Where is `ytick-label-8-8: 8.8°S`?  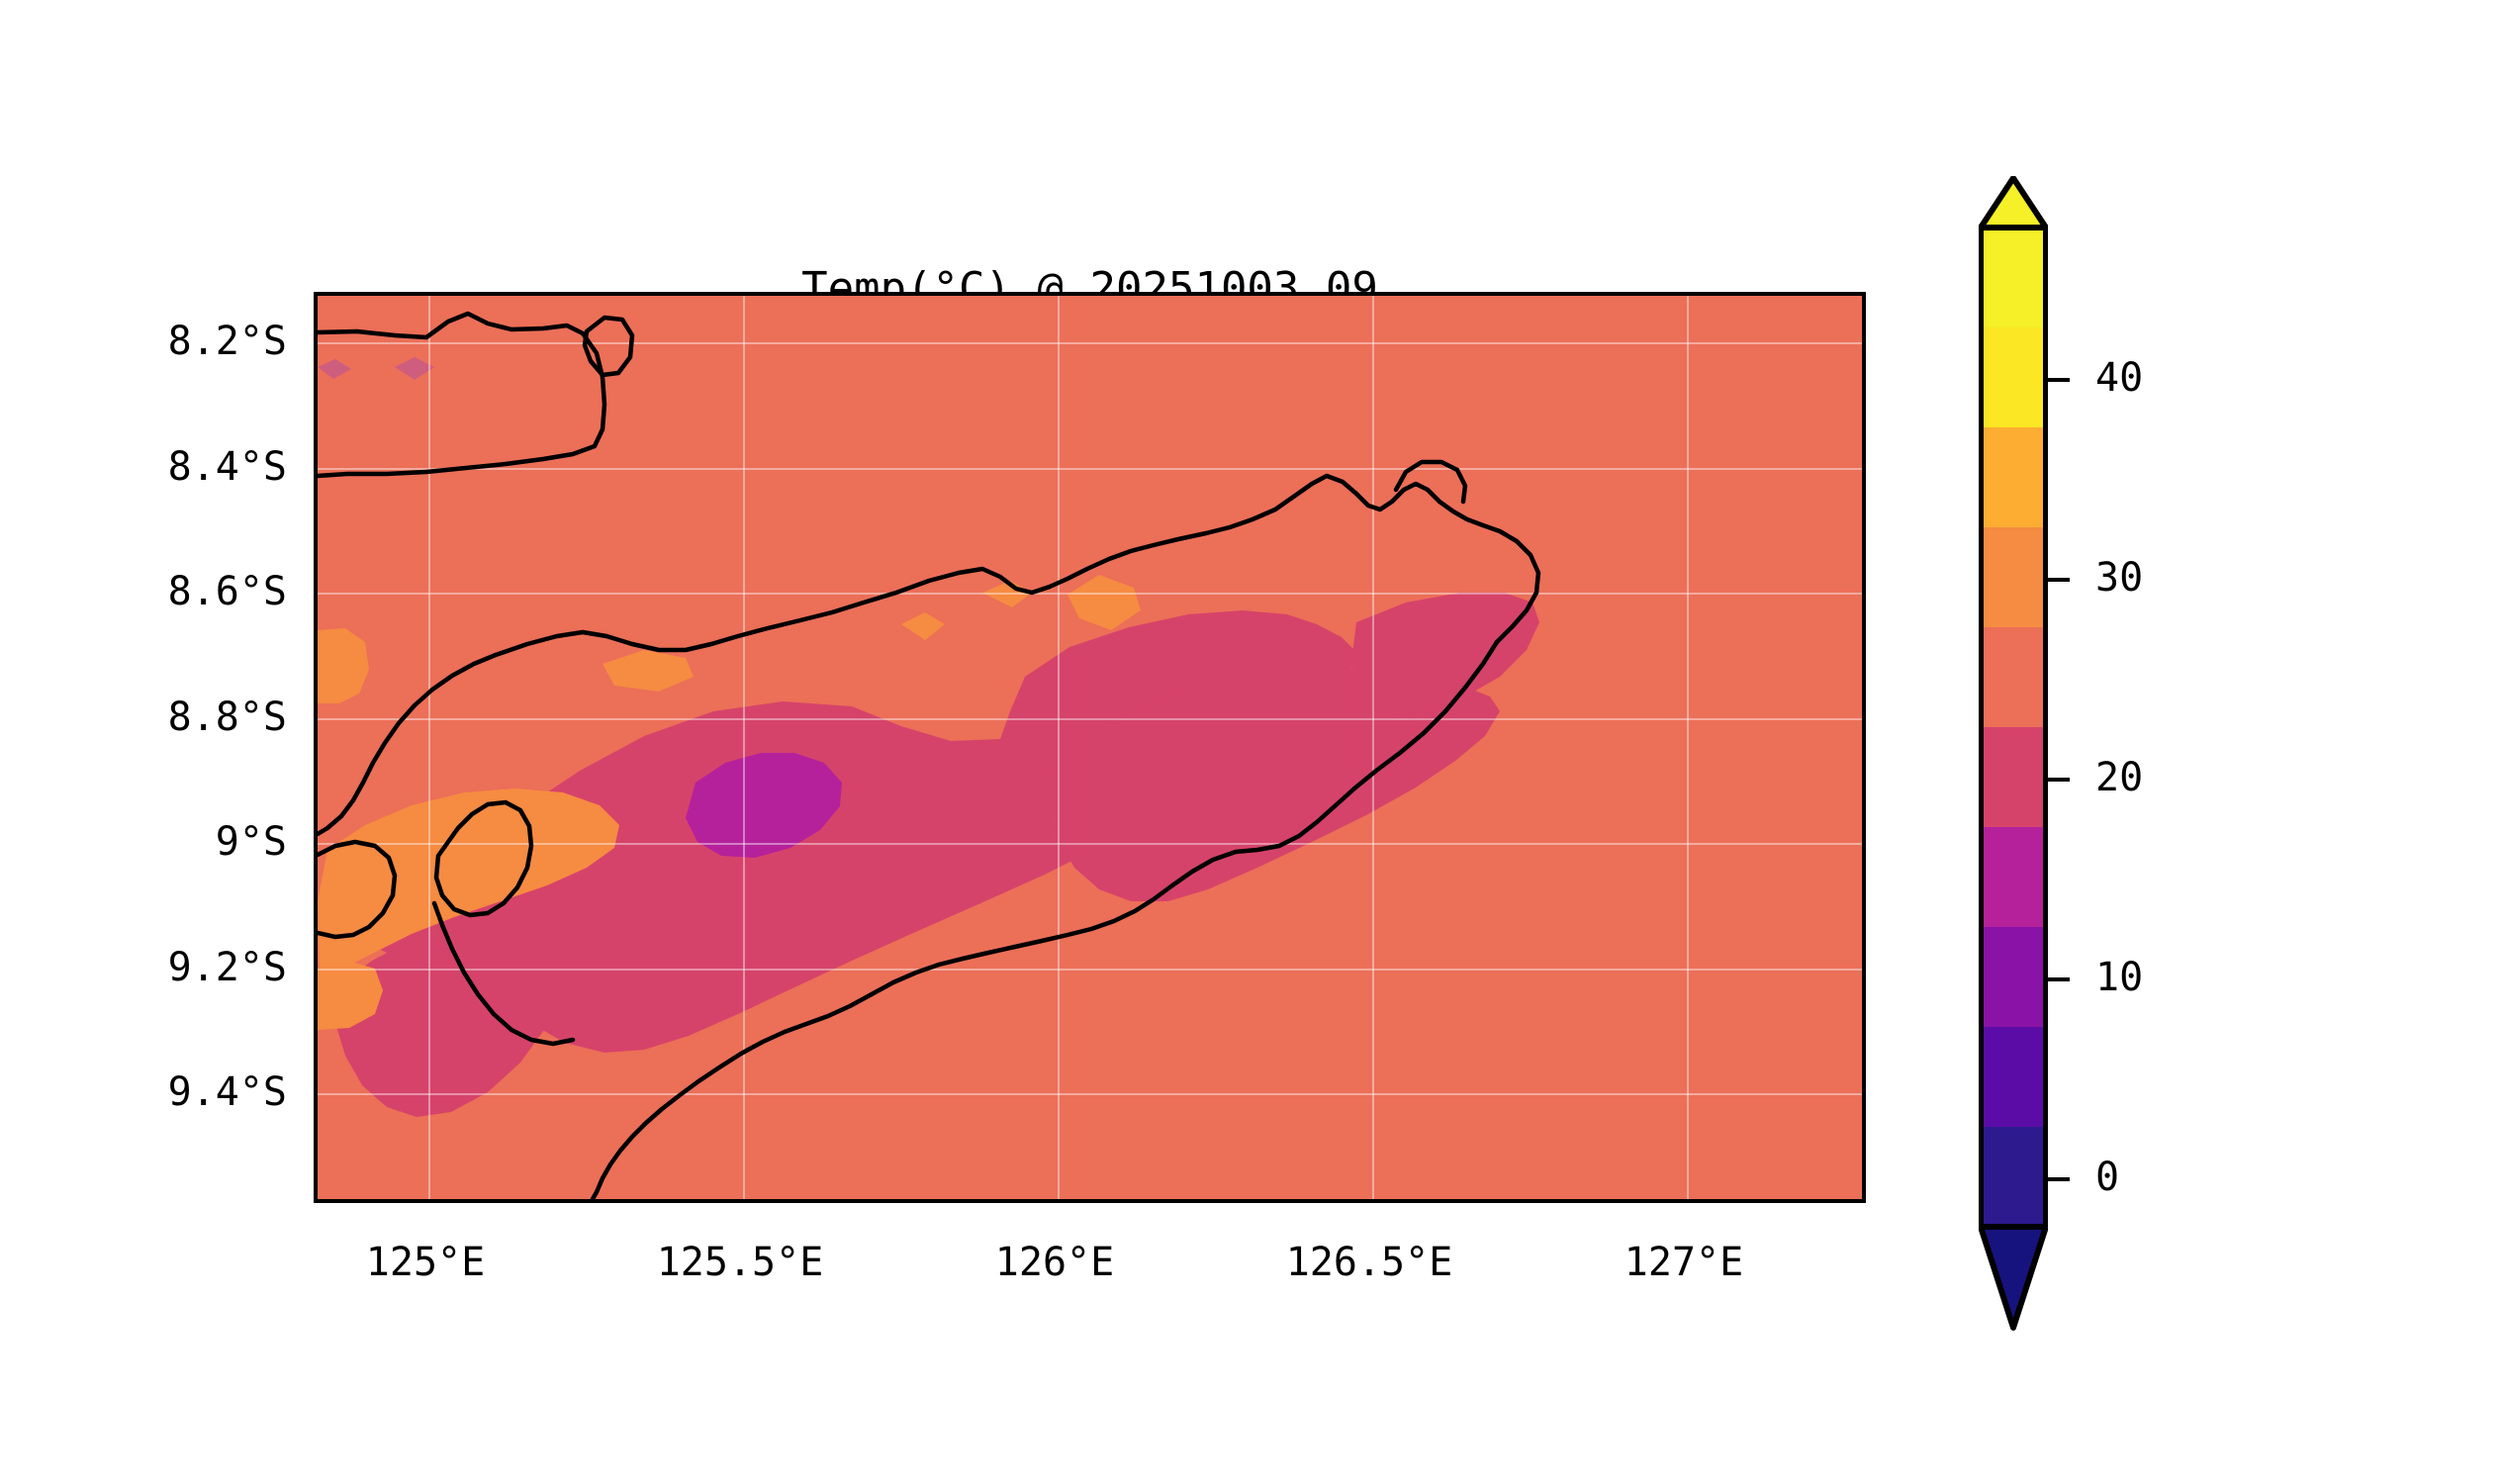
ytick-label-8-8: 8.8°S is located at coordinates (227, 717).